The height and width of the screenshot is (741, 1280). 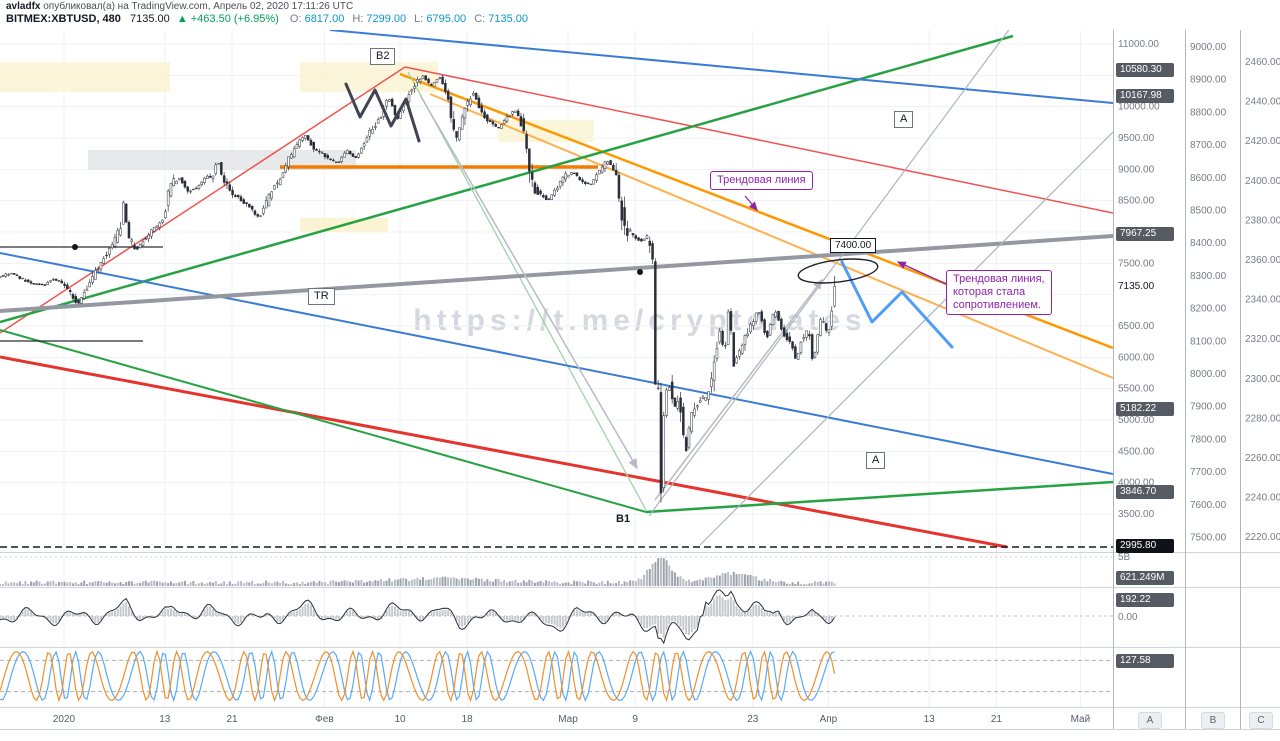 What do you see at coordinates (324, 719) in the screenshot?
I see `svg-text: Фев` at bounding box center [324, 719].